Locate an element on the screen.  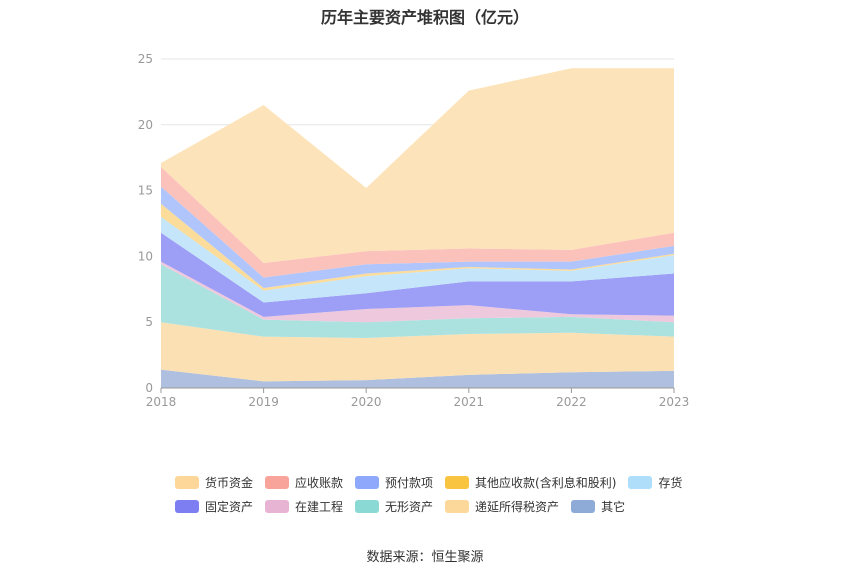
legend-label: 存货 is located at coordinates (670, 482).